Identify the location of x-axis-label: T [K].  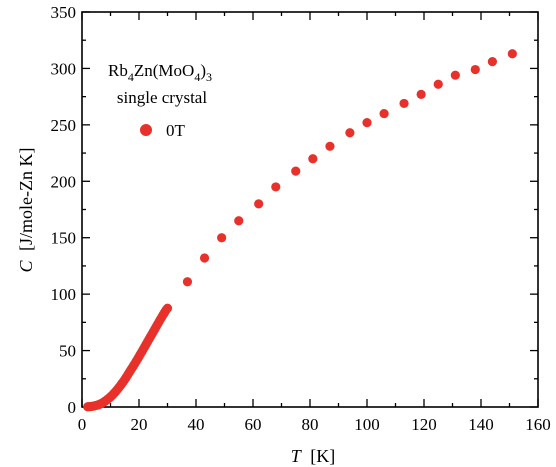
(313, 456).